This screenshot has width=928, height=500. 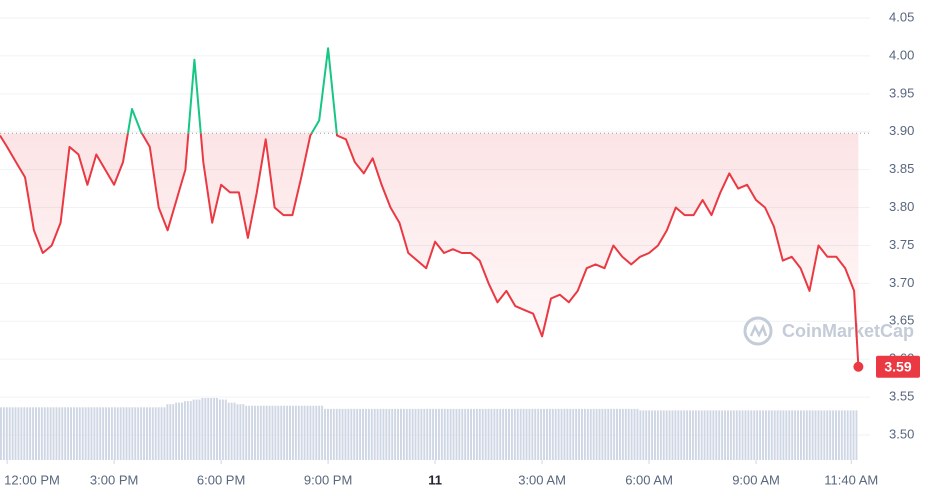 What do you see at coordinates (758, 331) in the screenshot?
I see `watermark-logo` at bounding box center [758, 331].